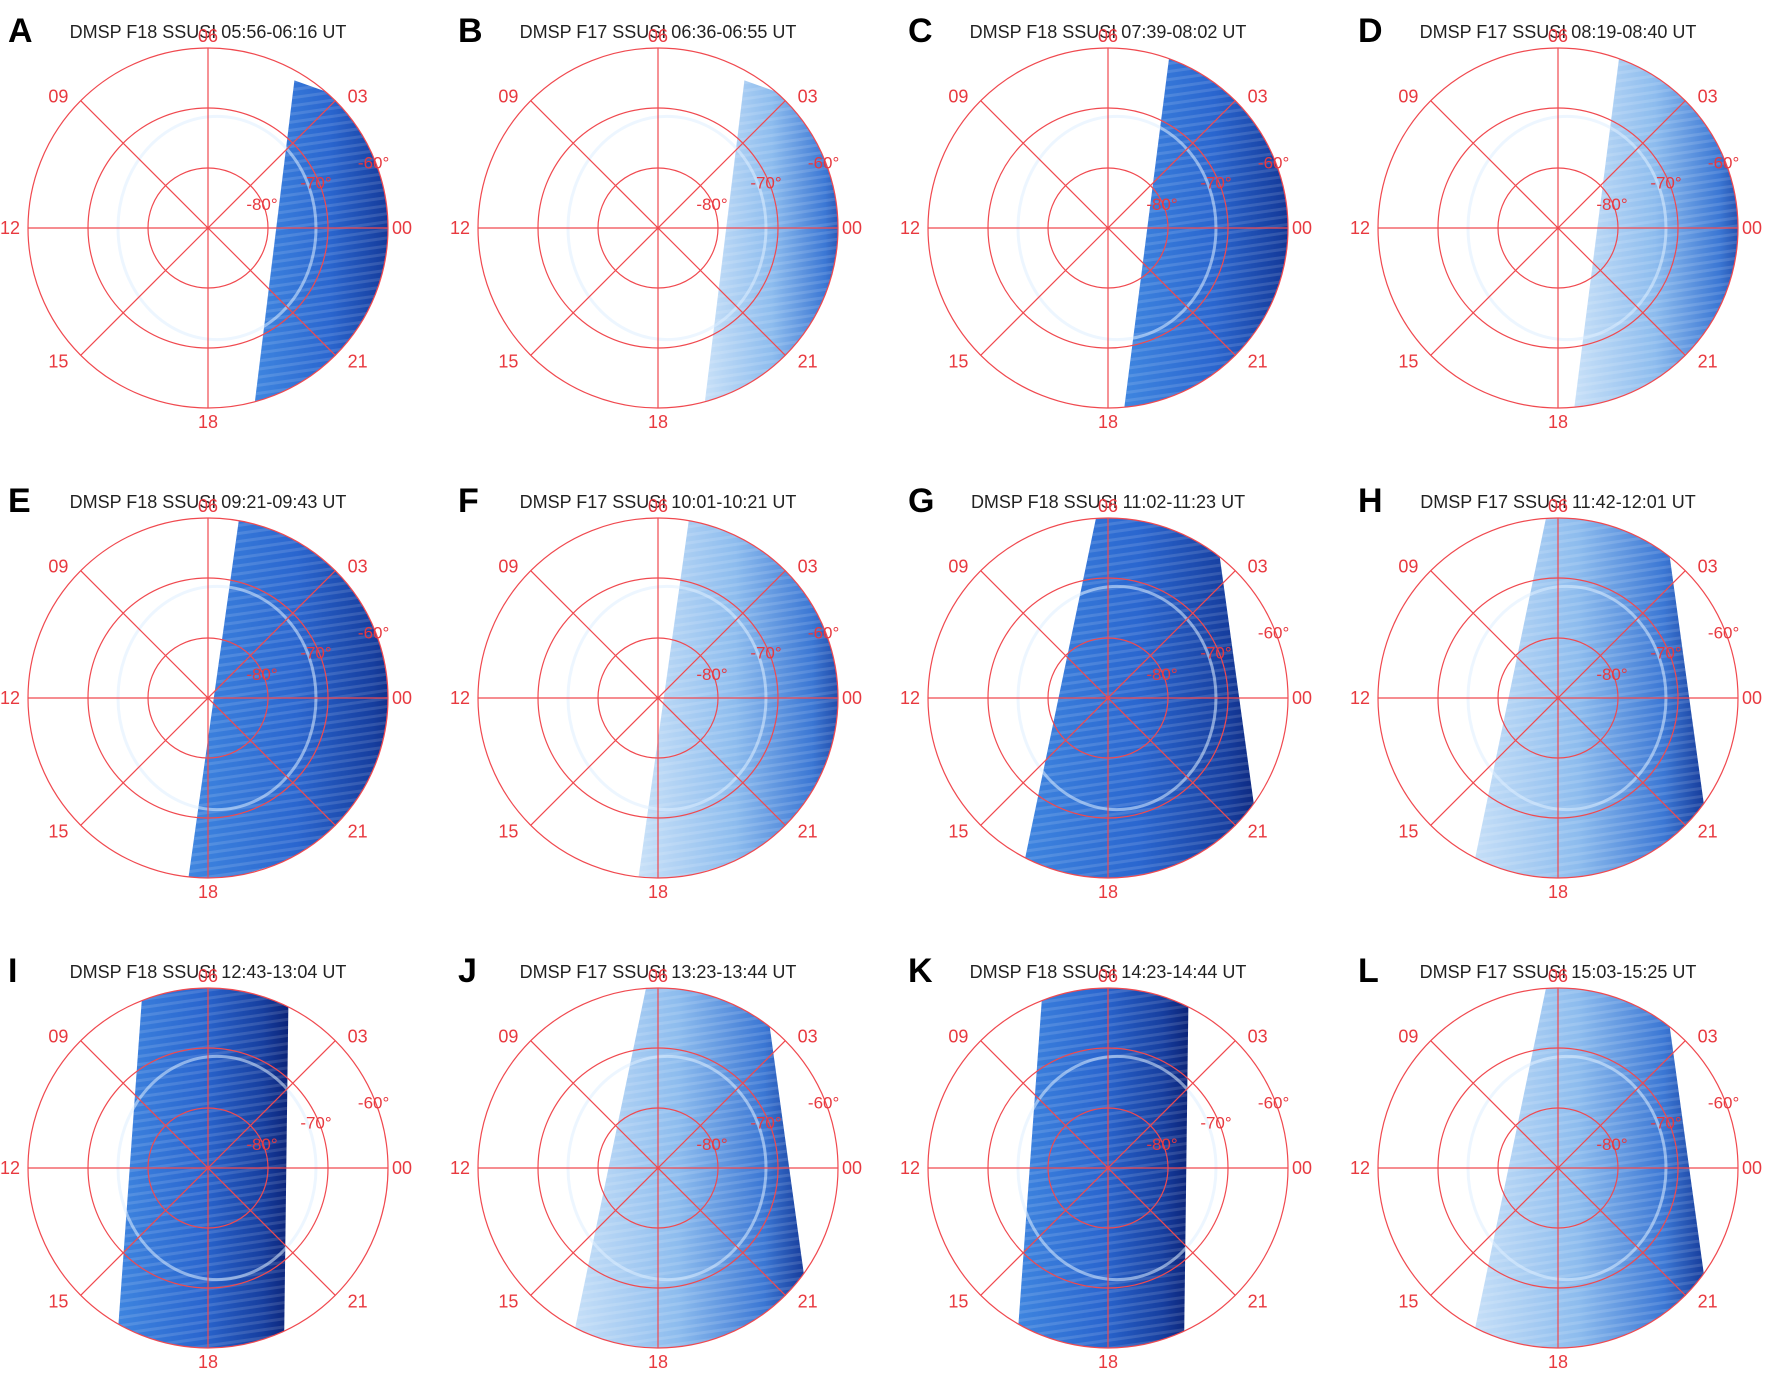 The image size is (1772, 1374). Describe the element at coordinates (19, 501) in the screenshot. I see `panel-letter: E` at that location.